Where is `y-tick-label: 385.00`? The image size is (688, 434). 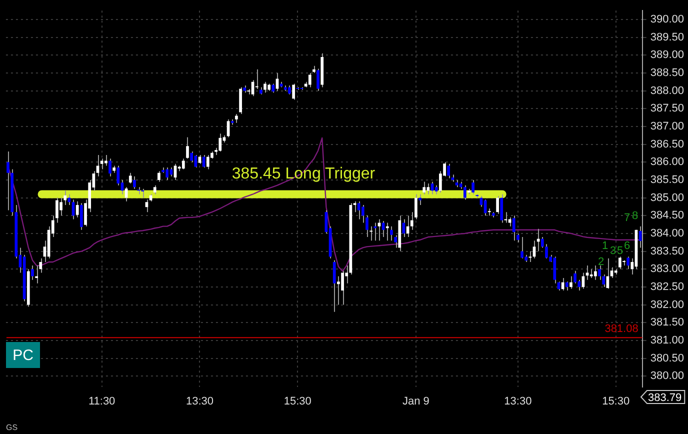 y-tick-label: 385.00 is located at coordinates (667, 198).